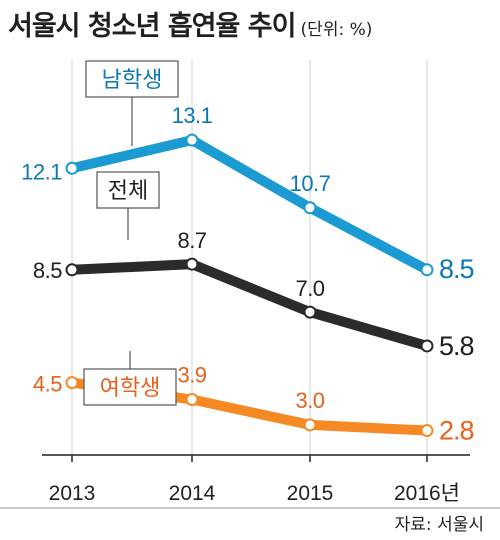 The image size is (500, 540). I want to click on x-tick-label: 2014, so click(192, 493).